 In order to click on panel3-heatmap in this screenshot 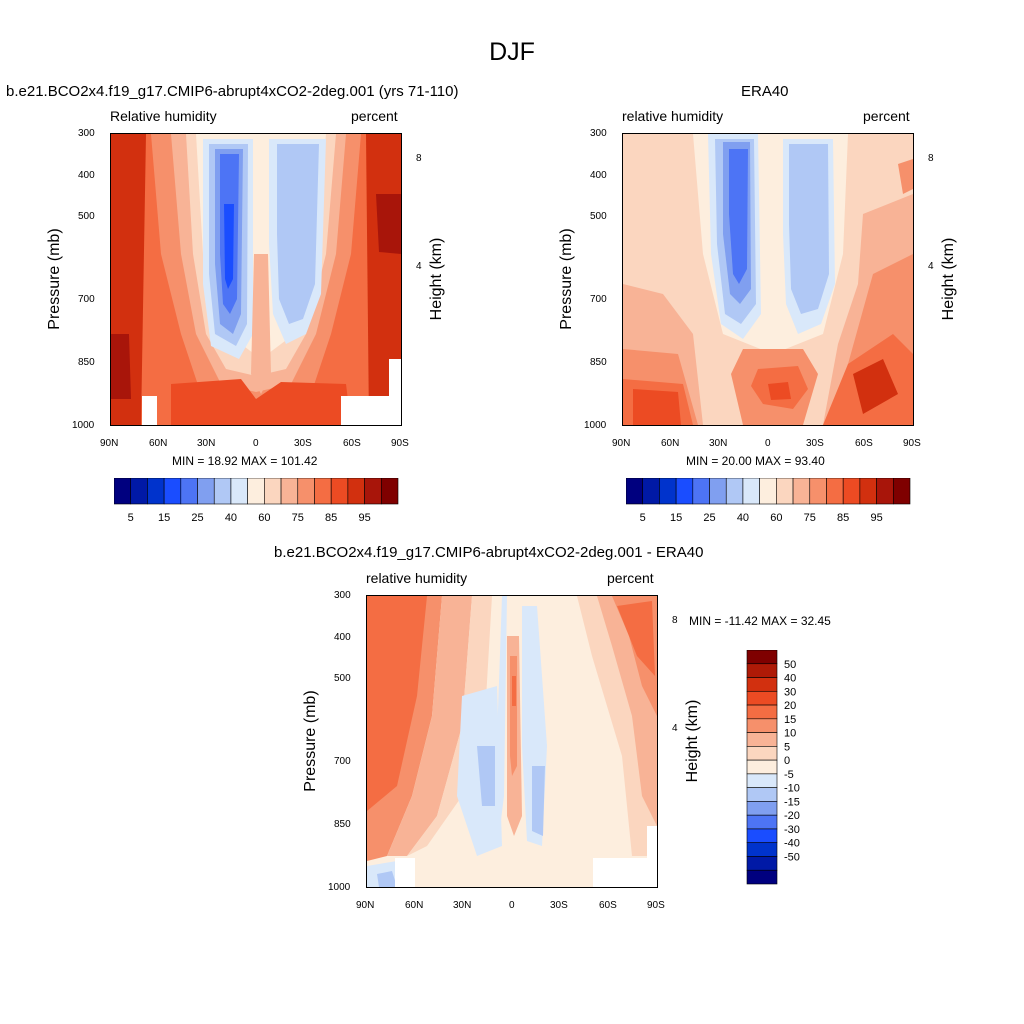, I will do `click(512, 741)`.